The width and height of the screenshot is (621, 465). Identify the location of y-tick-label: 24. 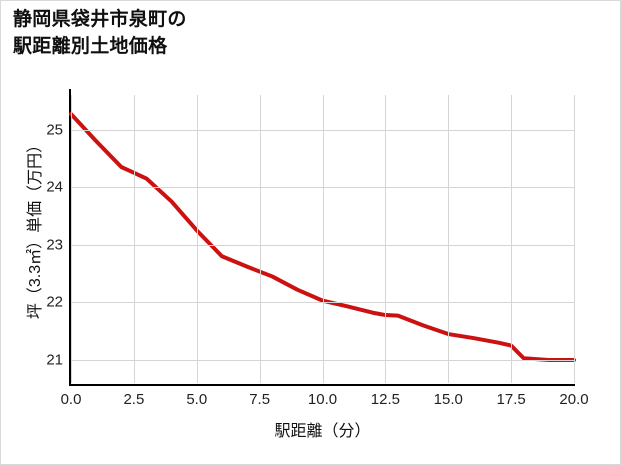
(54, 187).